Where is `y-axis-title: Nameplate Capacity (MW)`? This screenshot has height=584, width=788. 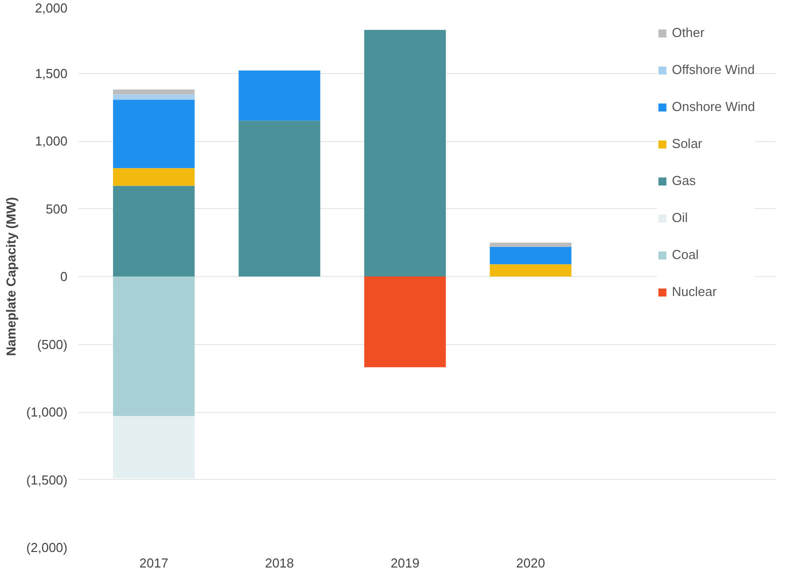
y-axis-title: Nameplate Capacity (MW) is located at coordinates (10, 276).